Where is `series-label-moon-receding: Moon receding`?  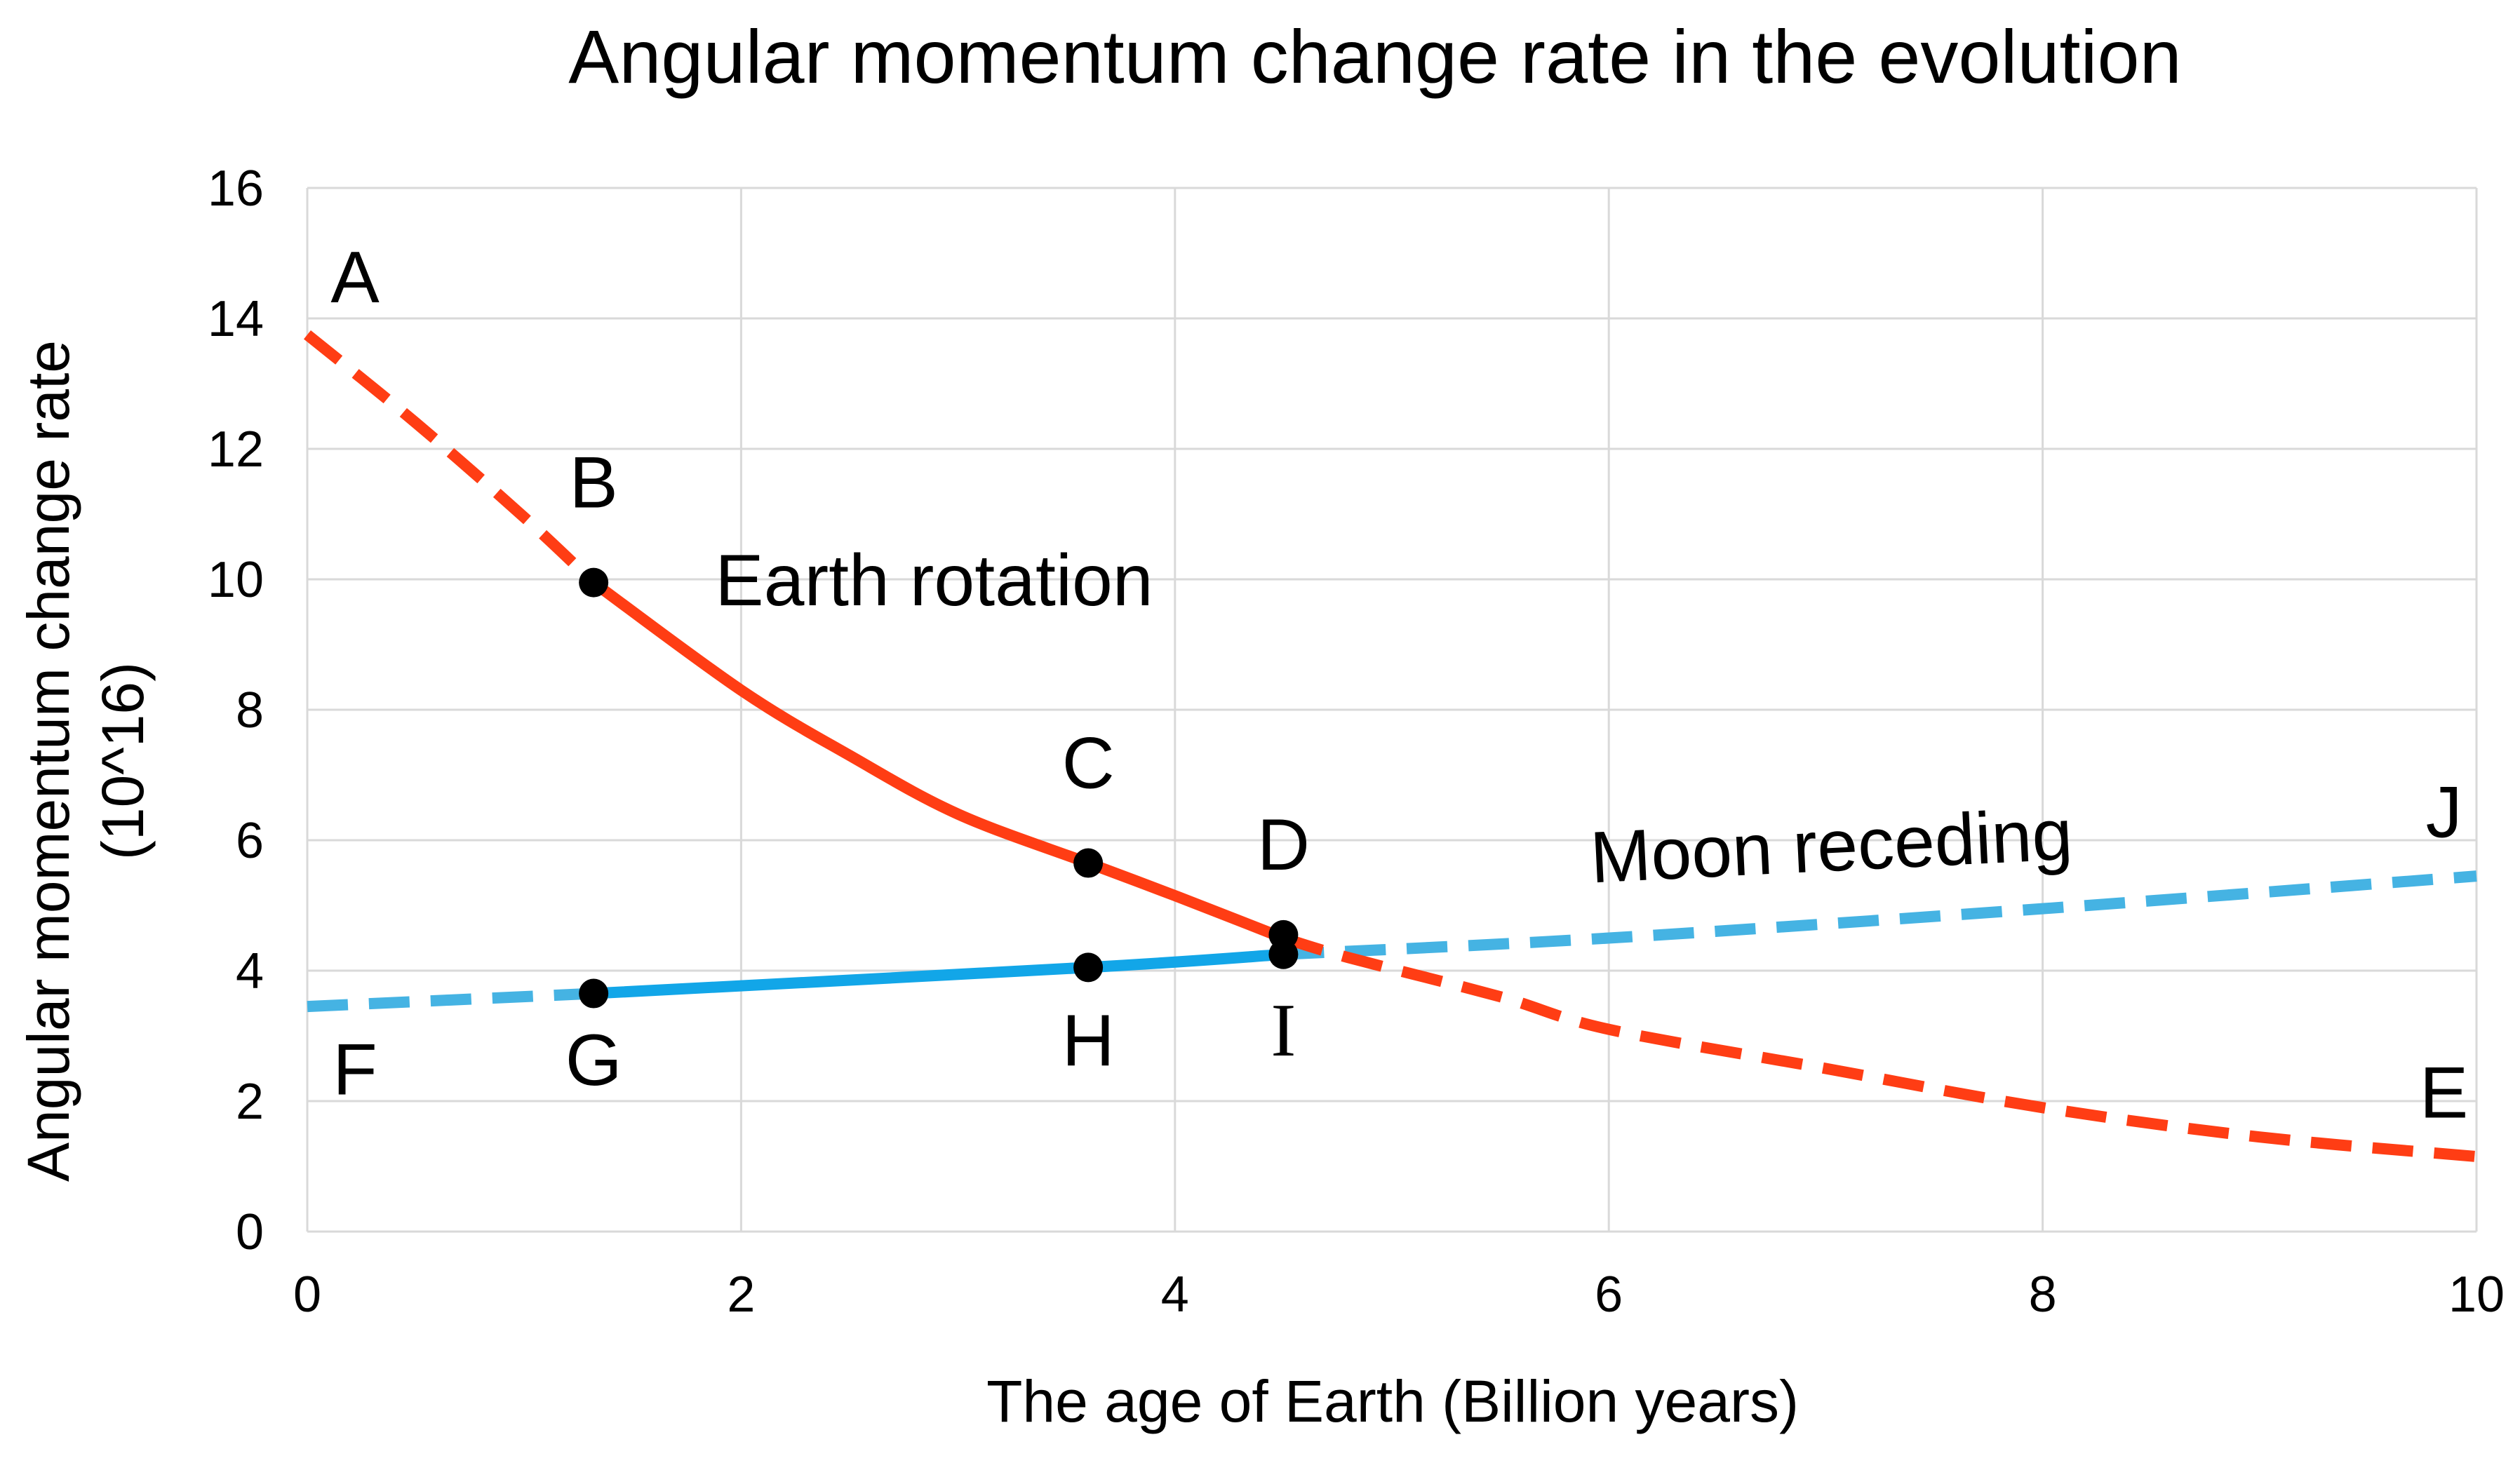 series-label-moon-receding: Moon receding is located at coordinates (1831, 846).